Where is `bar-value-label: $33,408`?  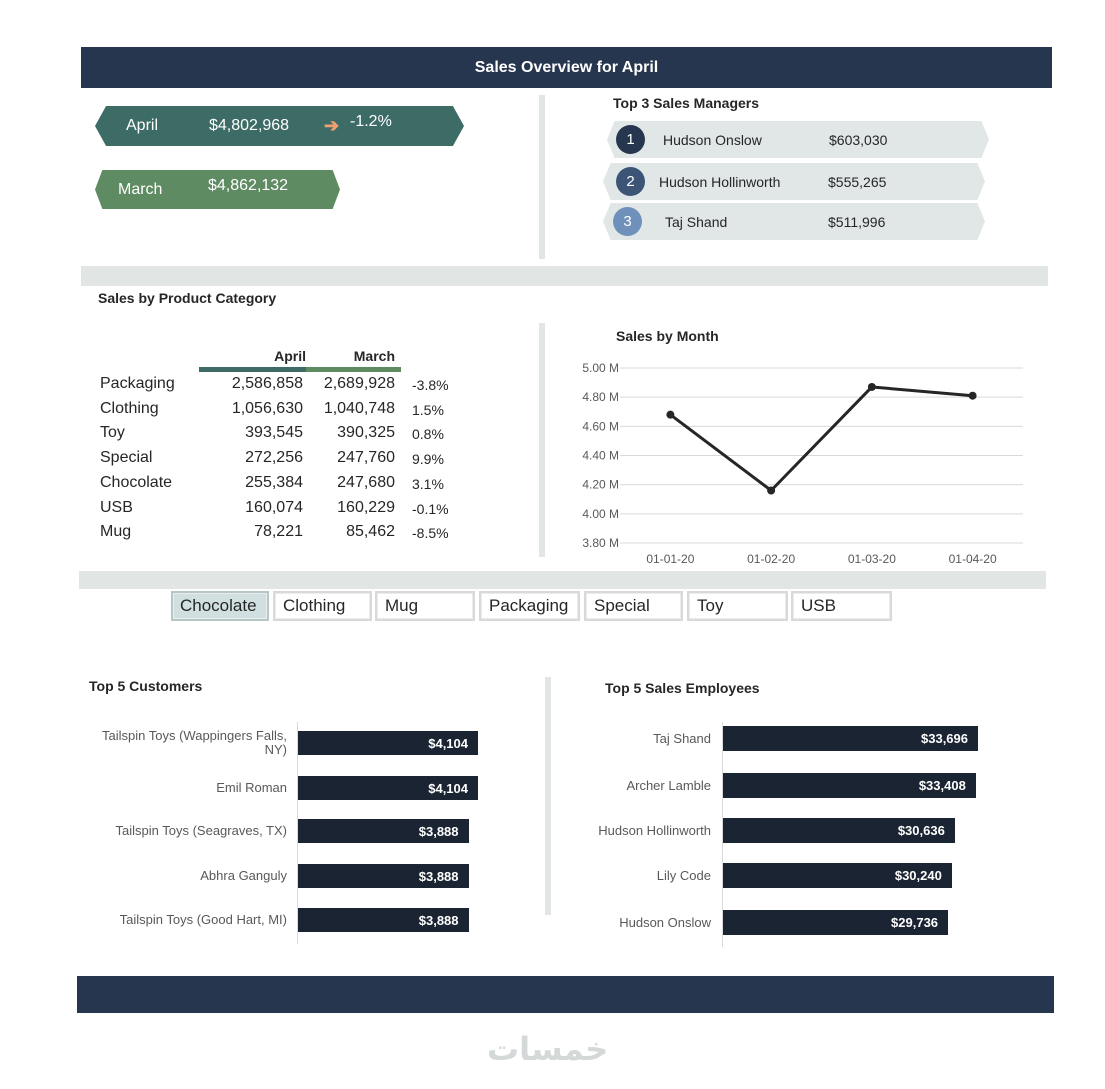 bar-value-label: $33,408 is located at coordinates (942, 785).